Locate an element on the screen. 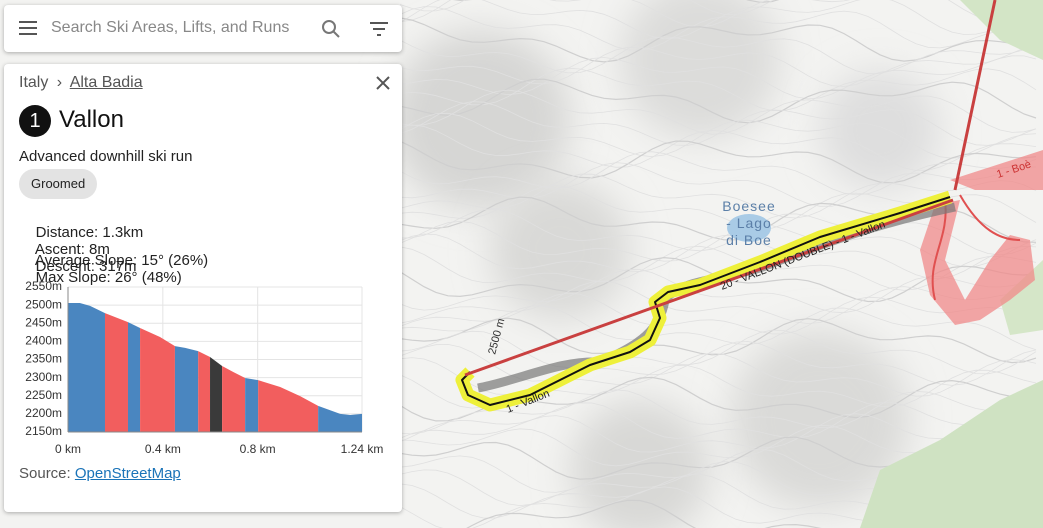 The width and height of the screenshot is (1043, 528). piste-area is located at coordinates (981, 237).